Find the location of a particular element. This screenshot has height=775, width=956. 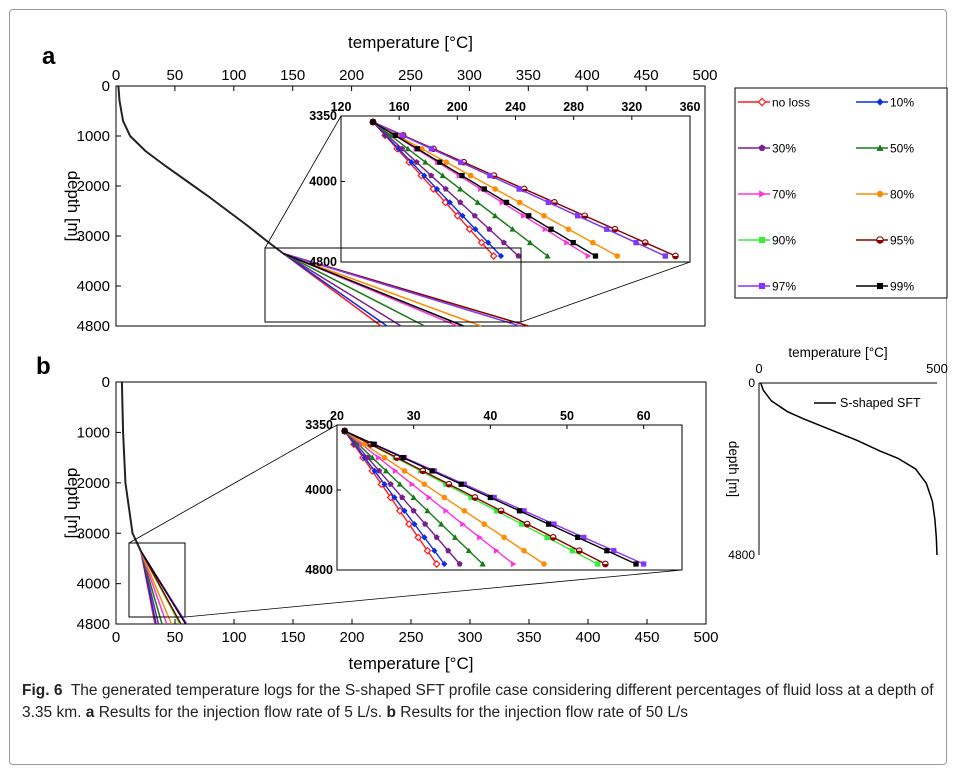

x-tick-label: 200 is located at coordinates (351, 75).